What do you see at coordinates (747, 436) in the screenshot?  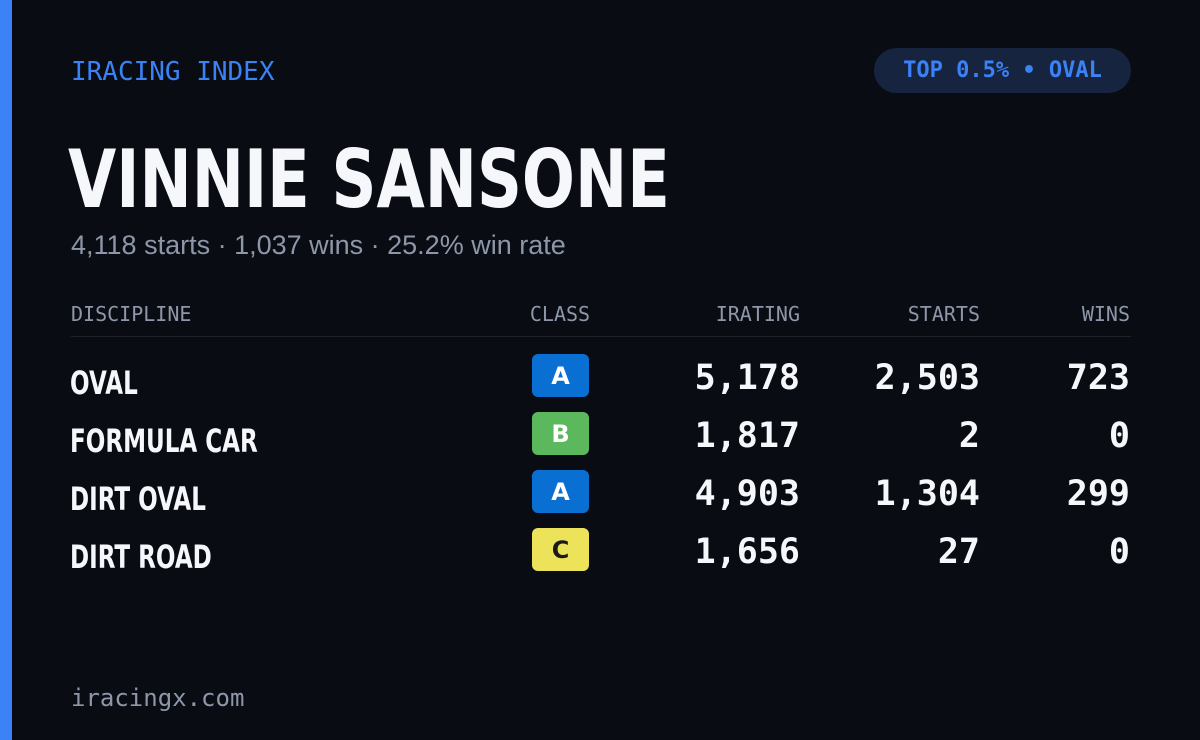 I see `irating-value: 1,817` at bounding box center [747, 436].